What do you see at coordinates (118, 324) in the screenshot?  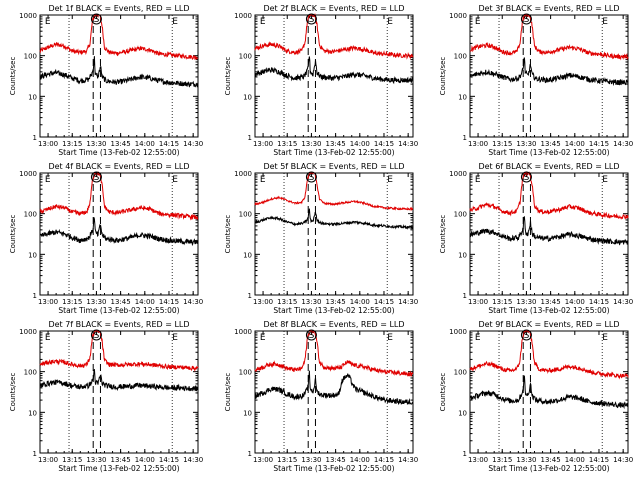 I see `panel-title: Det 7f BLACK = Events, RED = LLD` at bounding box center [118, 324].